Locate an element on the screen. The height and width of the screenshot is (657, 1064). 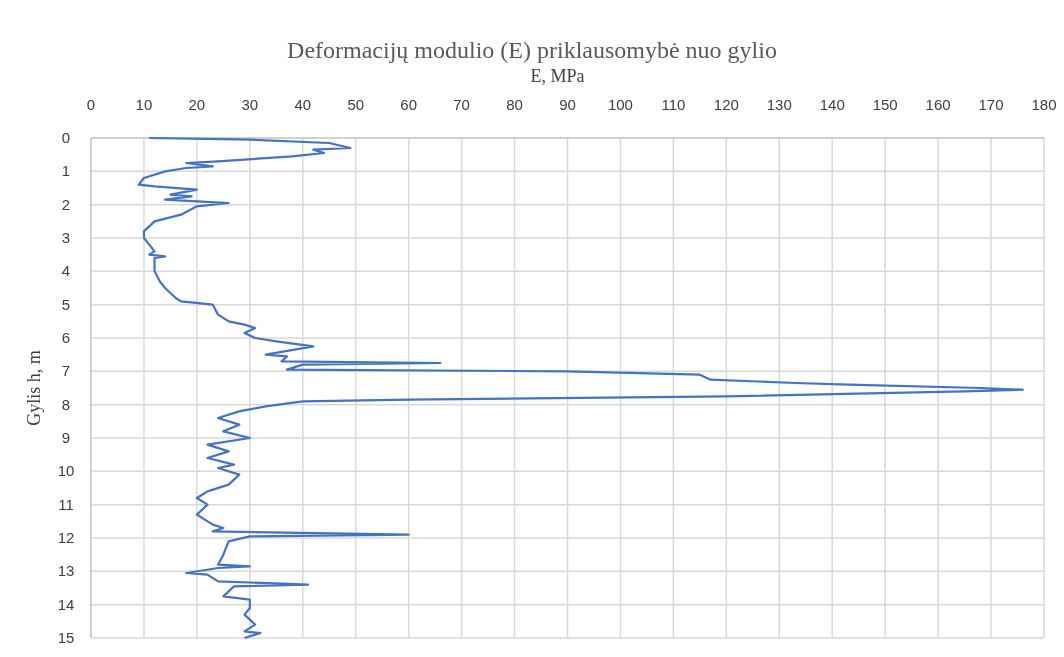
y-tick-label: 9 is located at coordinates (66, 437).